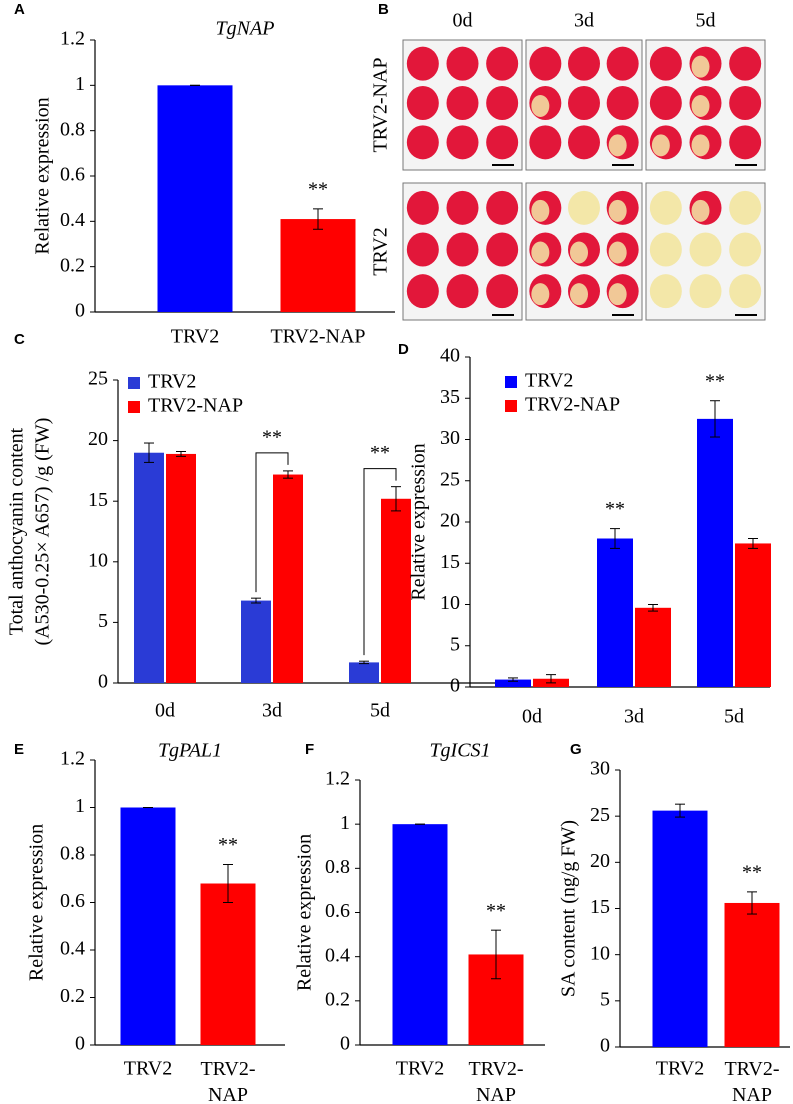  I want to click on y-tick-label: 15, so click(600, 907).